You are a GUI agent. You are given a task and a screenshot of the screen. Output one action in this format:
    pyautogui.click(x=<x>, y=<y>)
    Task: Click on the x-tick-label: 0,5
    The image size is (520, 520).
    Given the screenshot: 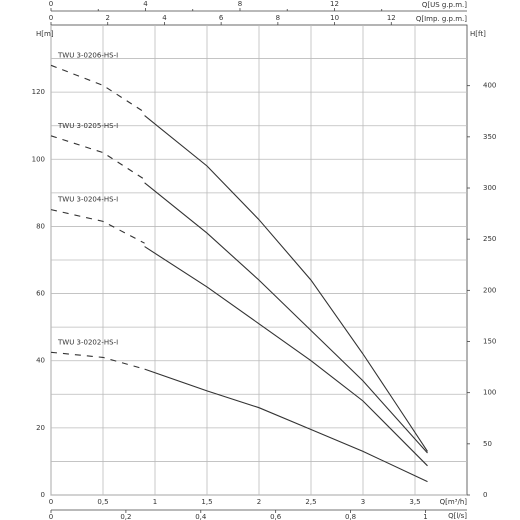 What is the action you would take?
    pyautogui.click(x=102, y=502)
    